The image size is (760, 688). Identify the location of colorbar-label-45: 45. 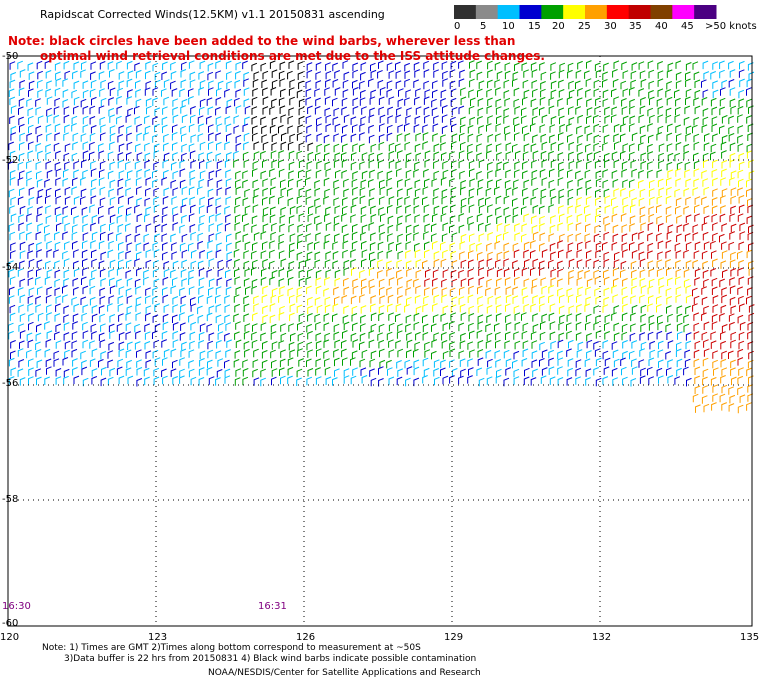
(687, 26).